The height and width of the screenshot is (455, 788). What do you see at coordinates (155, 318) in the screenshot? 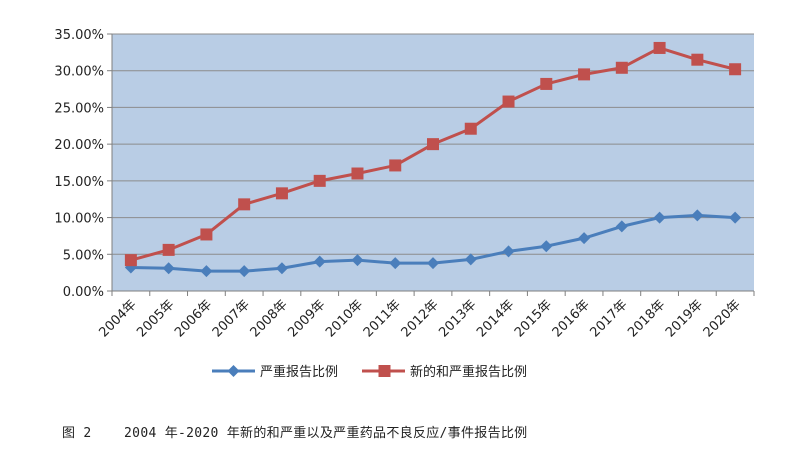
I see `x-tick-label: 2005年` at bounding box center [155, 318].